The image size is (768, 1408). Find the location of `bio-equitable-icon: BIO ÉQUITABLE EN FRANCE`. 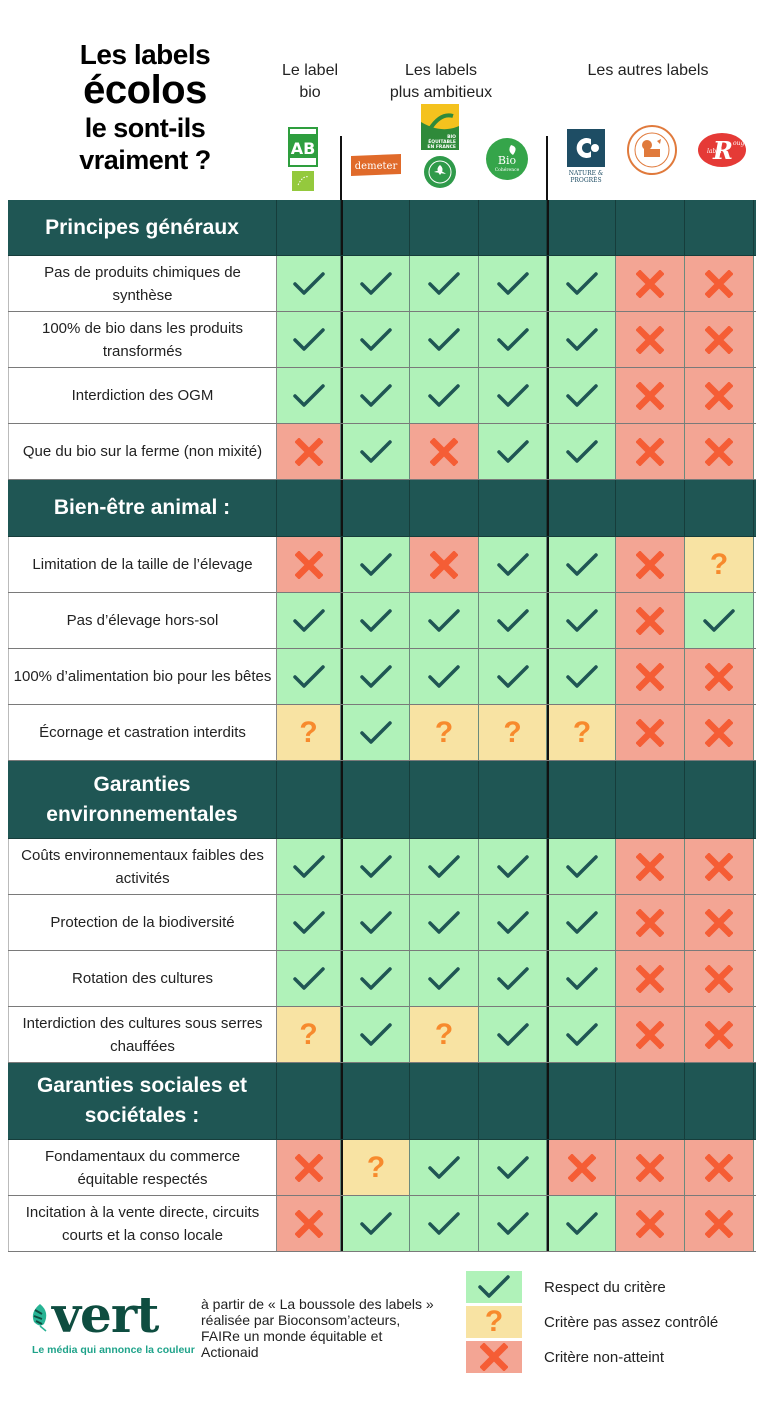

bio-equitable-icon: BIO ÉQUITABLE EN FRANCE is located at coordinates (440, 127).